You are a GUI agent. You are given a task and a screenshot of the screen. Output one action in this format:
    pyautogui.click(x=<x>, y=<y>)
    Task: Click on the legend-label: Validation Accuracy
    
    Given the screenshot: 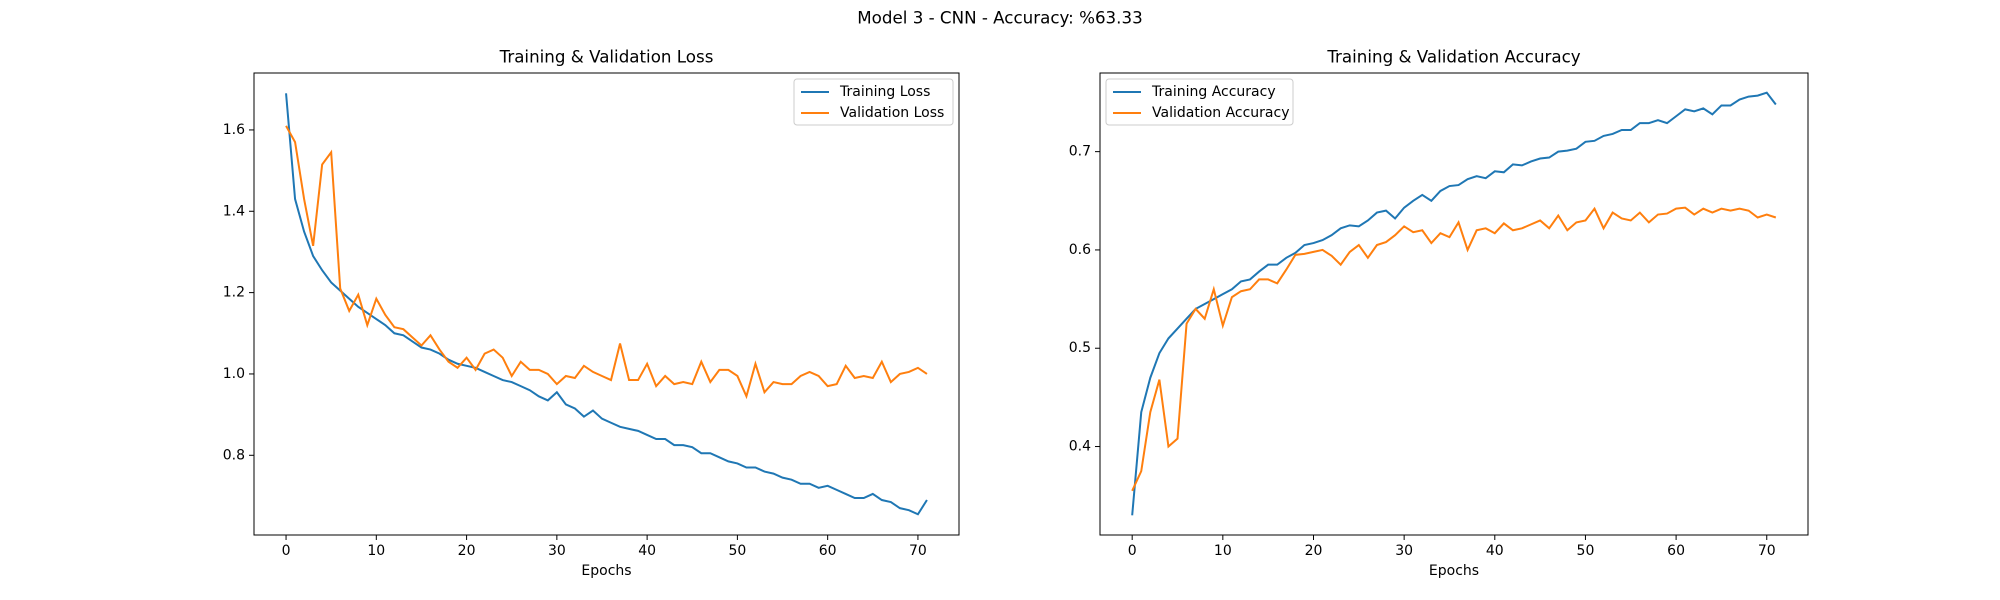 What is the action you would take?
    pyautogui.click(x=1221, y=113)
    